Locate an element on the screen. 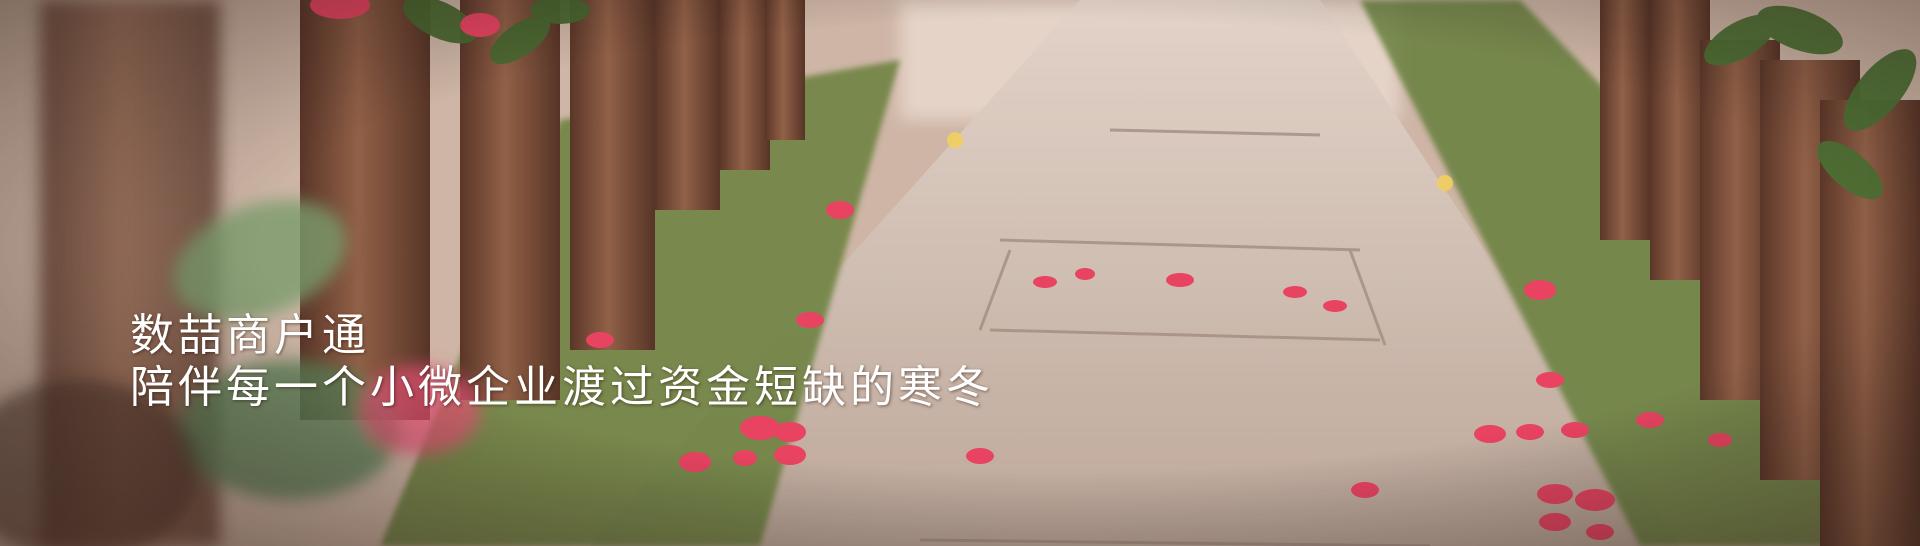  banner-caption: 数喆商户通 陪伴每一个小微企业渡过资金短缺的寒冬 is located at coordinates (562, 362).